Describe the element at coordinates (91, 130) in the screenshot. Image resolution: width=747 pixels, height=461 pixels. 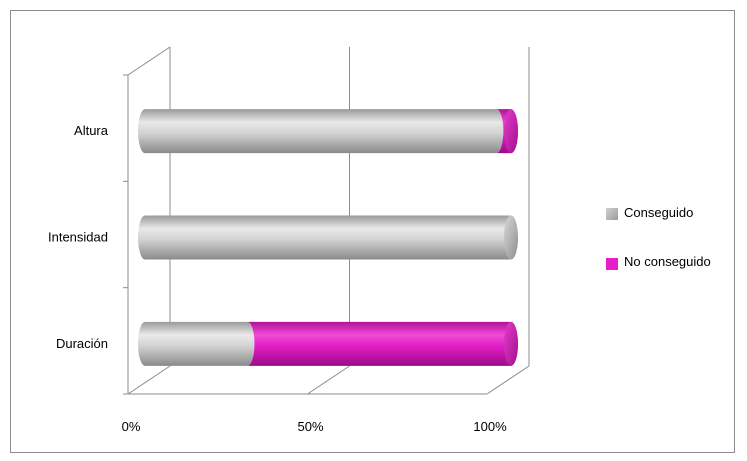
I see `y-tick-label-2: Altura` at that location.